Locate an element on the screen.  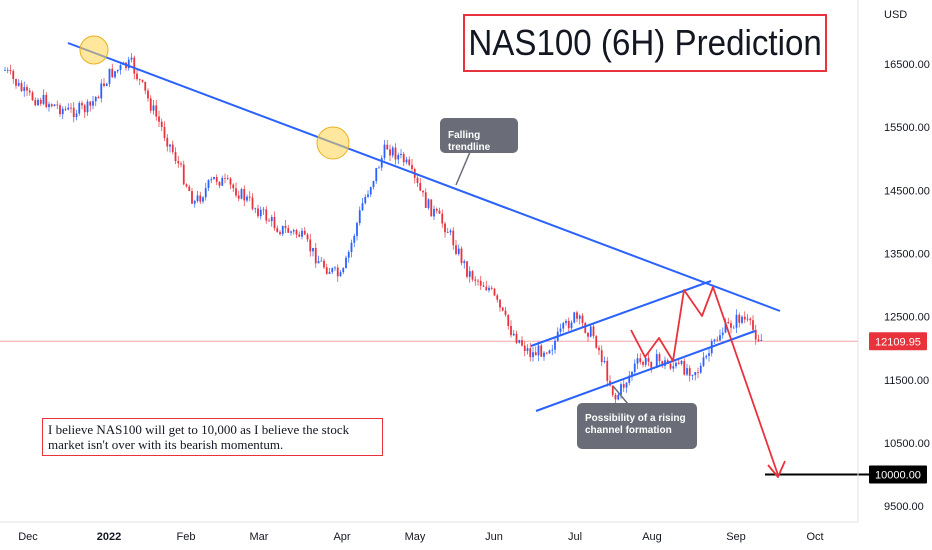
x-tick-label: Apr is located at coordinates (341, 537).